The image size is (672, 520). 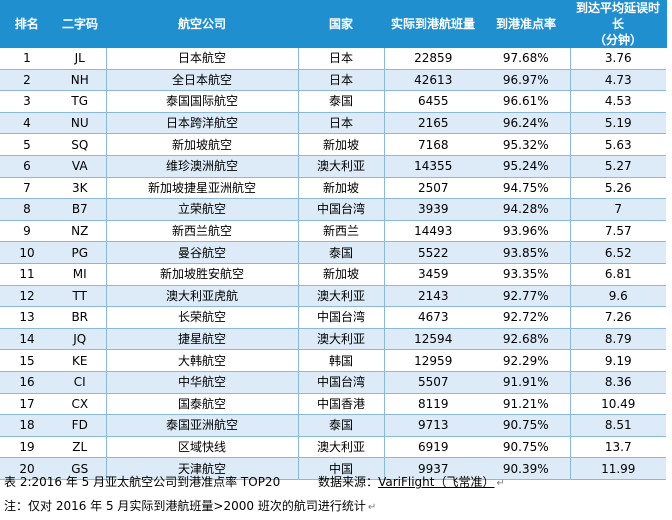 I want to click on cell-avg-delay: 9.6, so click(x=617, y=296).